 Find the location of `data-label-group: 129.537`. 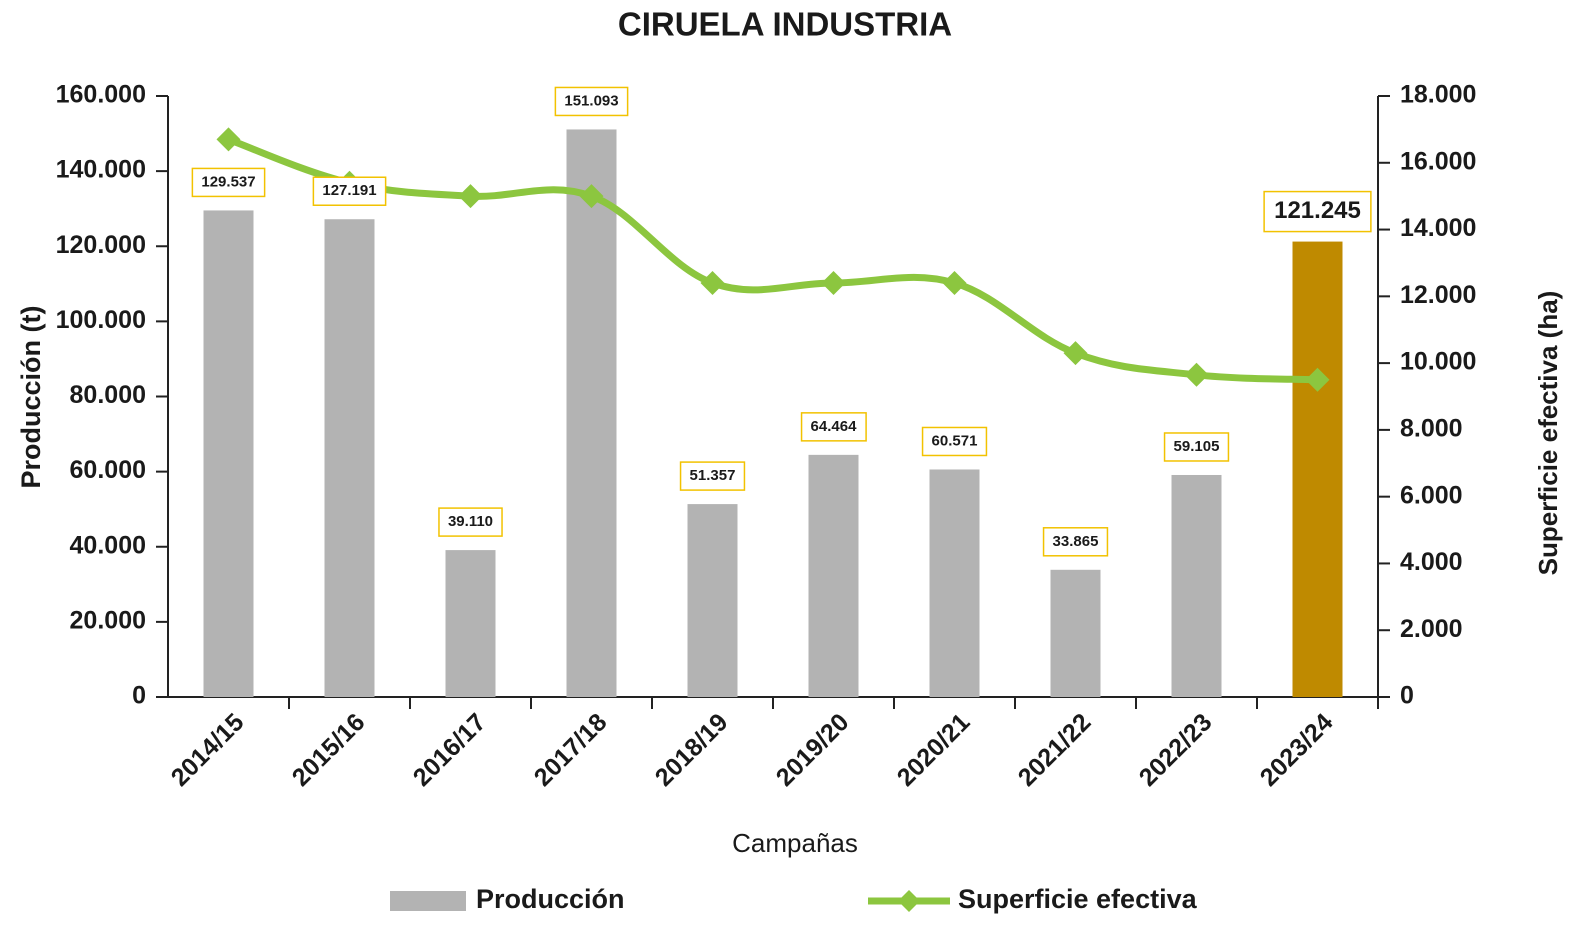

data-label-group: 129.537 is located at coordinates (228, 182).